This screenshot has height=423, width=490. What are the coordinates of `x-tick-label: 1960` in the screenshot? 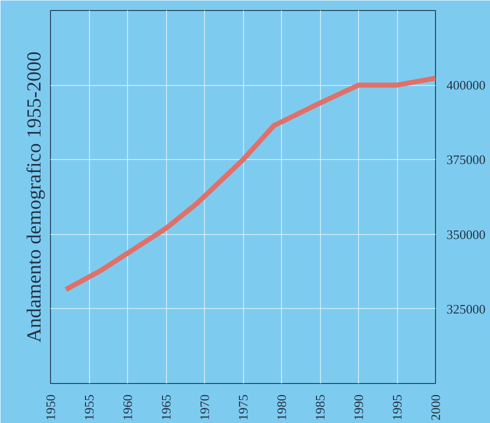 It's located at (127, 407).